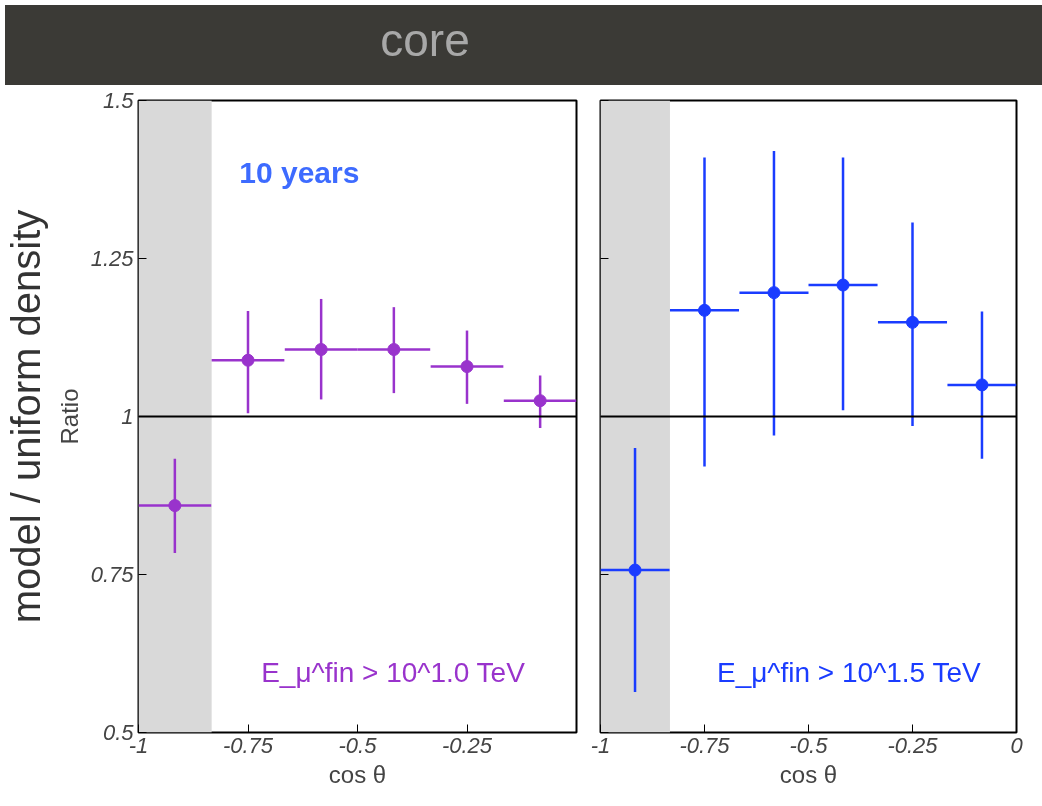 The height and width of the screenshot is (806, 1042). What do you see at coordinates (600, 745) in the screenshot?
I see `x-tick-label: -1` at bounding box center [600, 745].